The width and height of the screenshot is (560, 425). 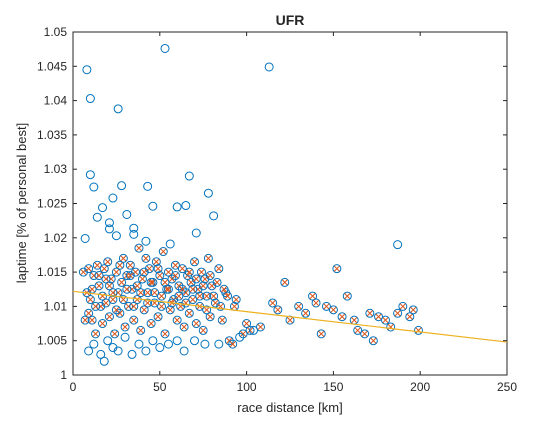 What do you see at coordinates (507, 387) in the screenshot?
I see `x-tick-label: 250` at bounding box center [507, 387].